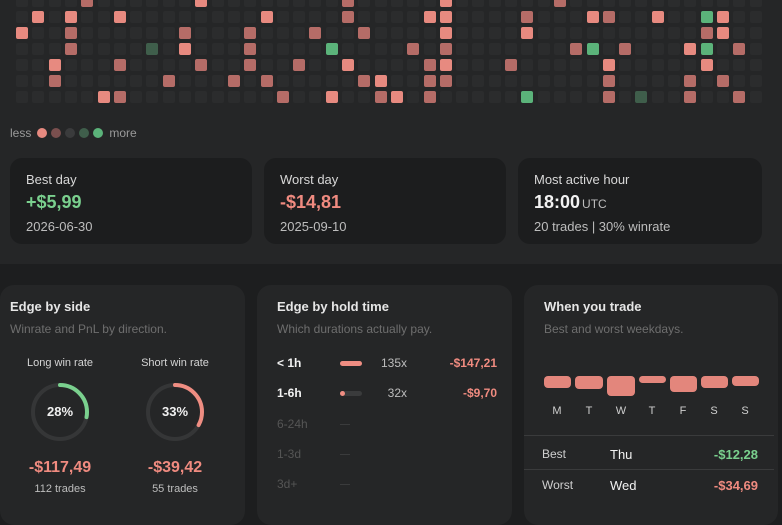 The width and height of the screenshot is (782, 525). What do you see at coordinates (735, 454) in the screenshot?
I see `best-weekday-value: -$12,28` at bounding box center [735, 454].